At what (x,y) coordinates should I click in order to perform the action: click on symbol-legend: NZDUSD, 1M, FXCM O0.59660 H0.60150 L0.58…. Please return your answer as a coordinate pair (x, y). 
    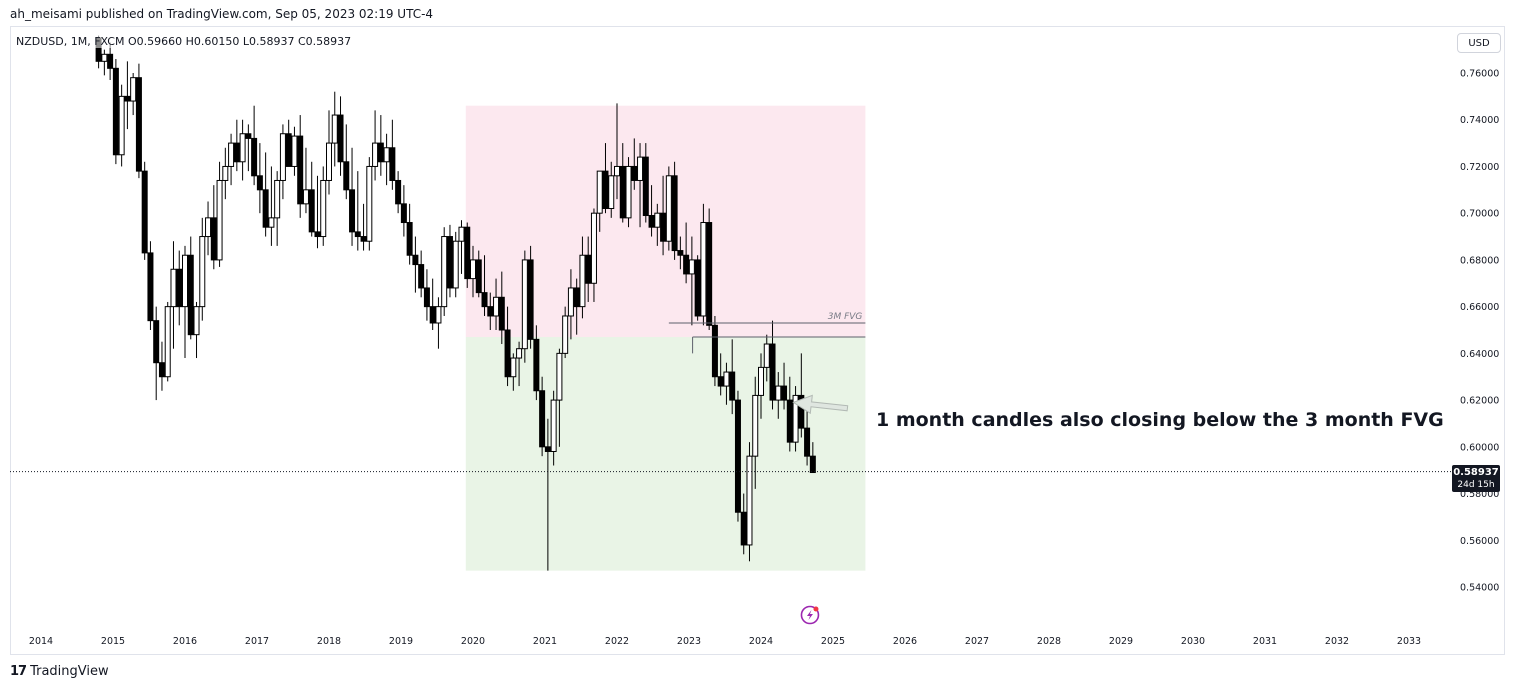
    Looking at the image, I should click on (183, 41).